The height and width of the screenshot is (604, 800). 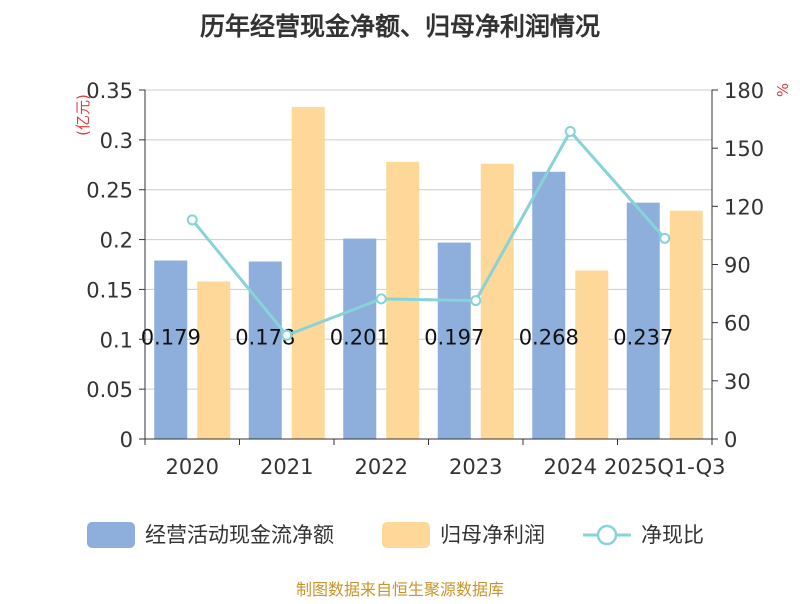 I want to click on bar-value-label: 0.268, so click(x=549, y=337).